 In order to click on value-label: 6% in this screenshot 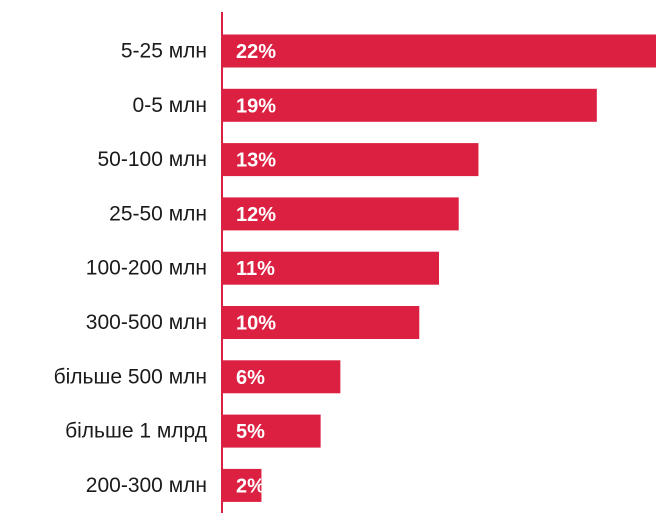, I will do `click(250, 378)`.